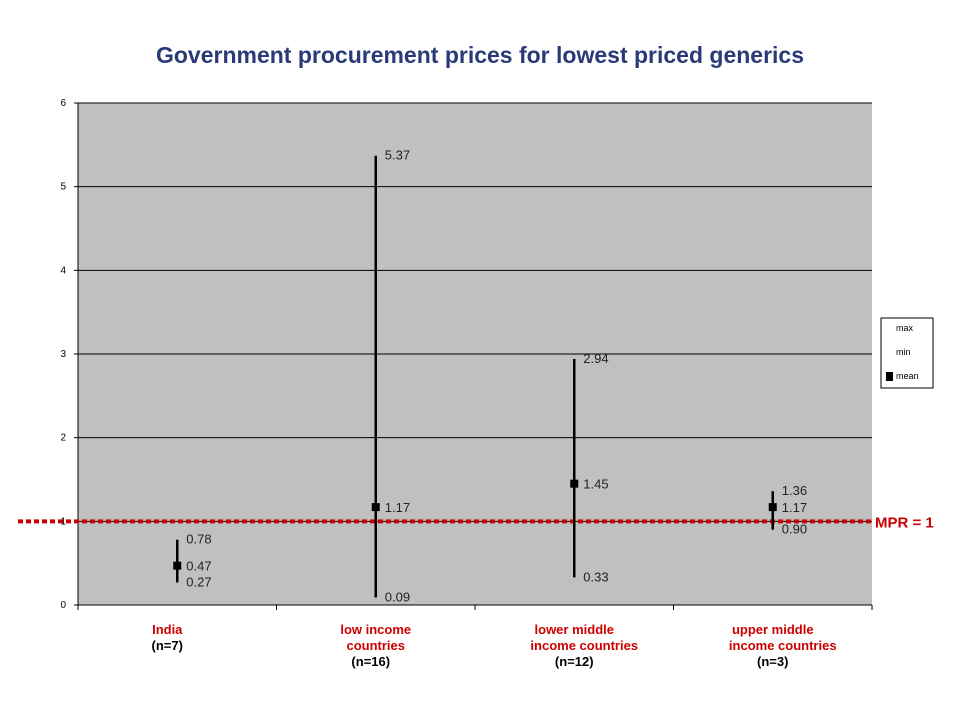 This screenshot has height=720, width=960. I want to click on x-category-label: (n=7), so click(167, 645).